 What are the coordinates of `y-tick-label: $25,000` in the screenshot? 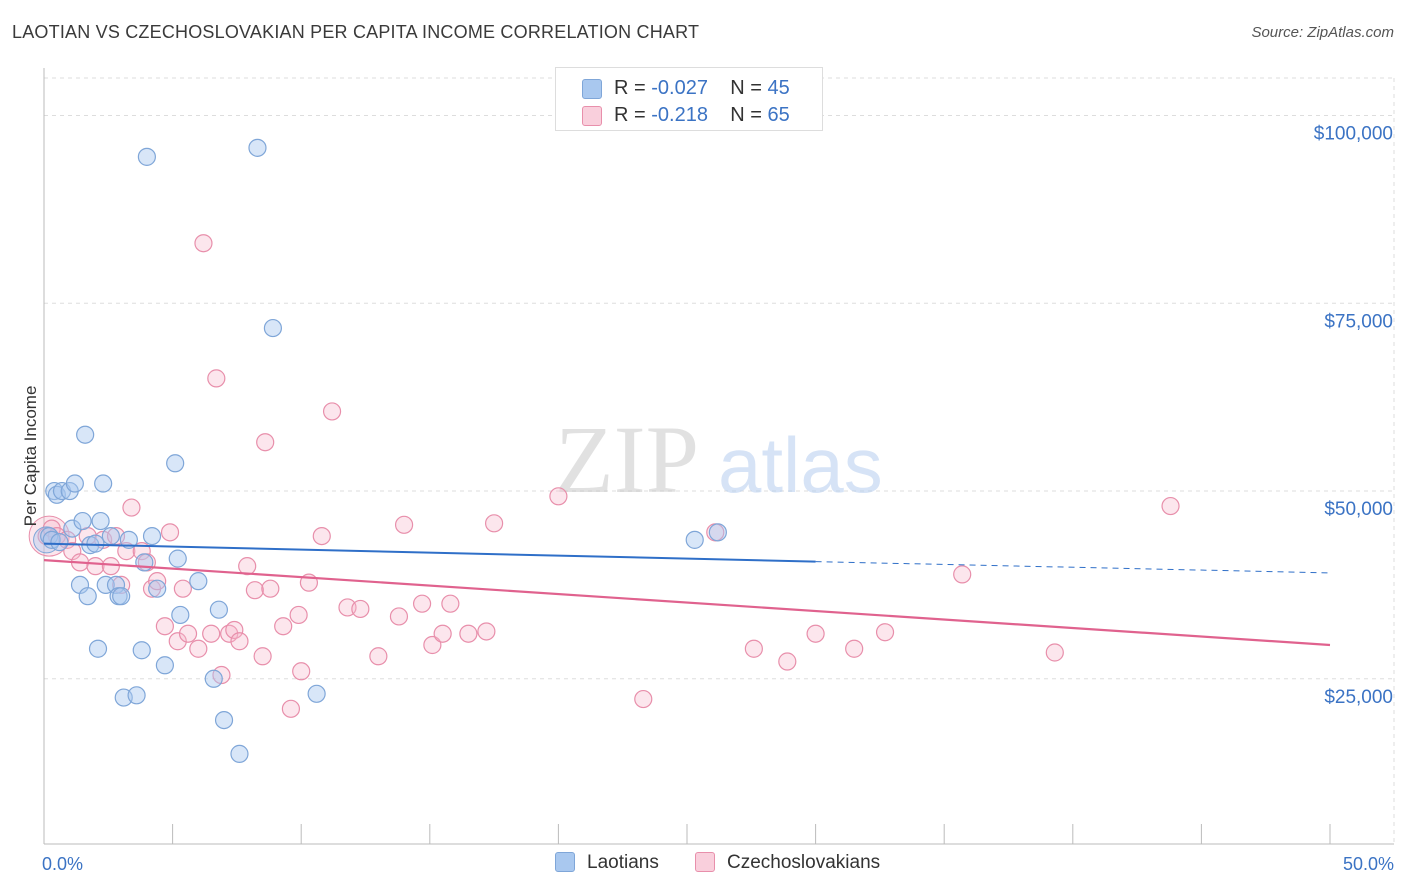 It's located at (1358, 697).